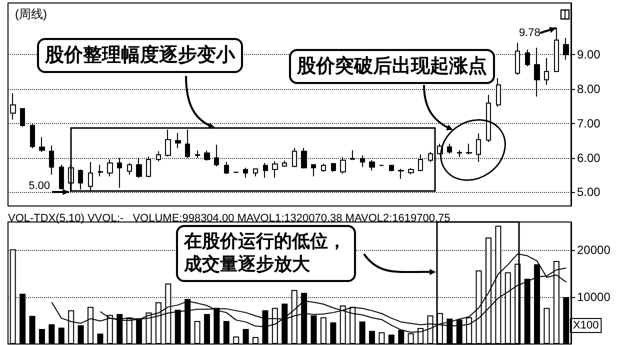 This screenshot has width=625, height=345. Describe the element at coordinates (589, 55) in the screenshot. I see `y-tick-label: 9.00` at that location.